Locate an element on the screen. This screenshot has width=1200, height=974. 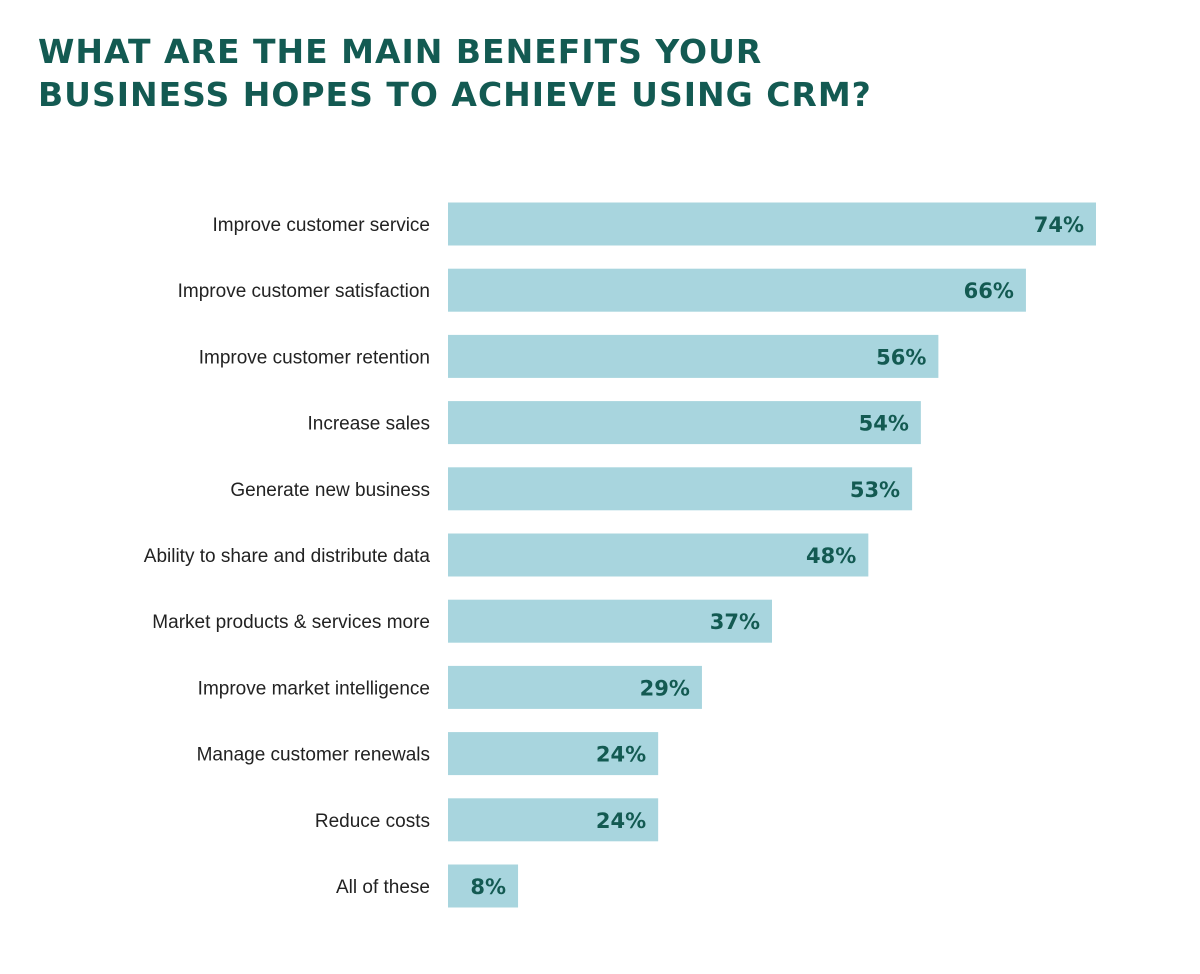
category-label: Ability to share and distribute data is located at coordinates (287, 556).